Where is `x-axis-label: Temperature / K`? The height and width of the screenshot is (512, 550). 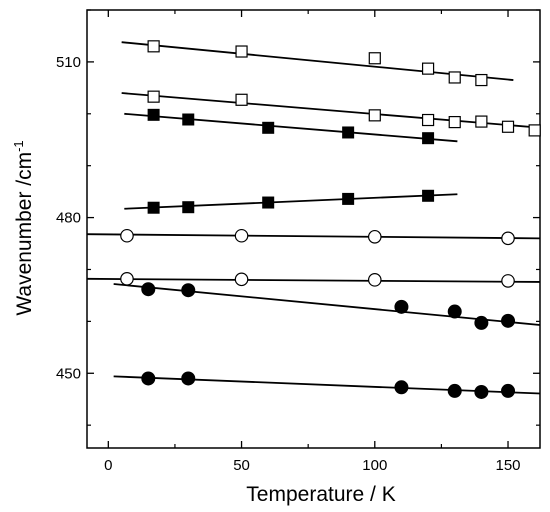
x-axis-label: Temperature / K is located at coordinates (320, 494).